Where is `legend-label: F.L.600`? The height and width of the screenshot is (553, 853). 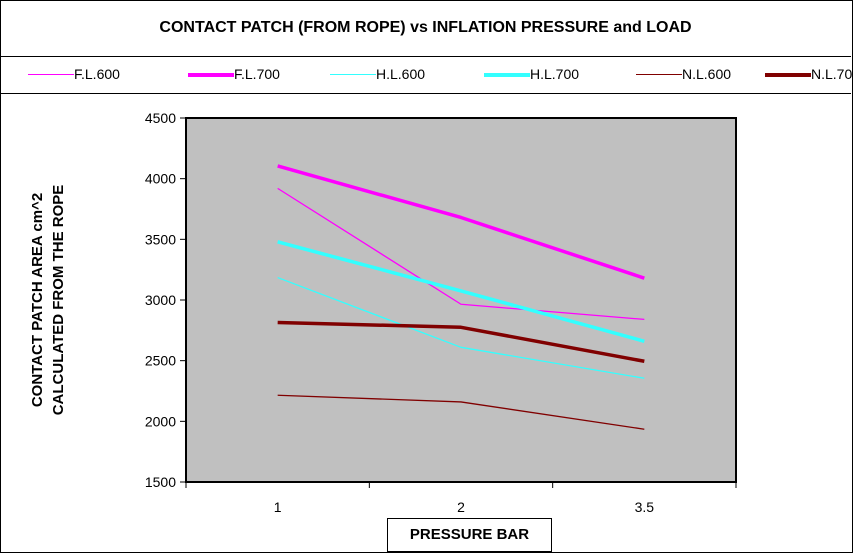 legend-label: F.L.600 is located at coordinates (97, 74).